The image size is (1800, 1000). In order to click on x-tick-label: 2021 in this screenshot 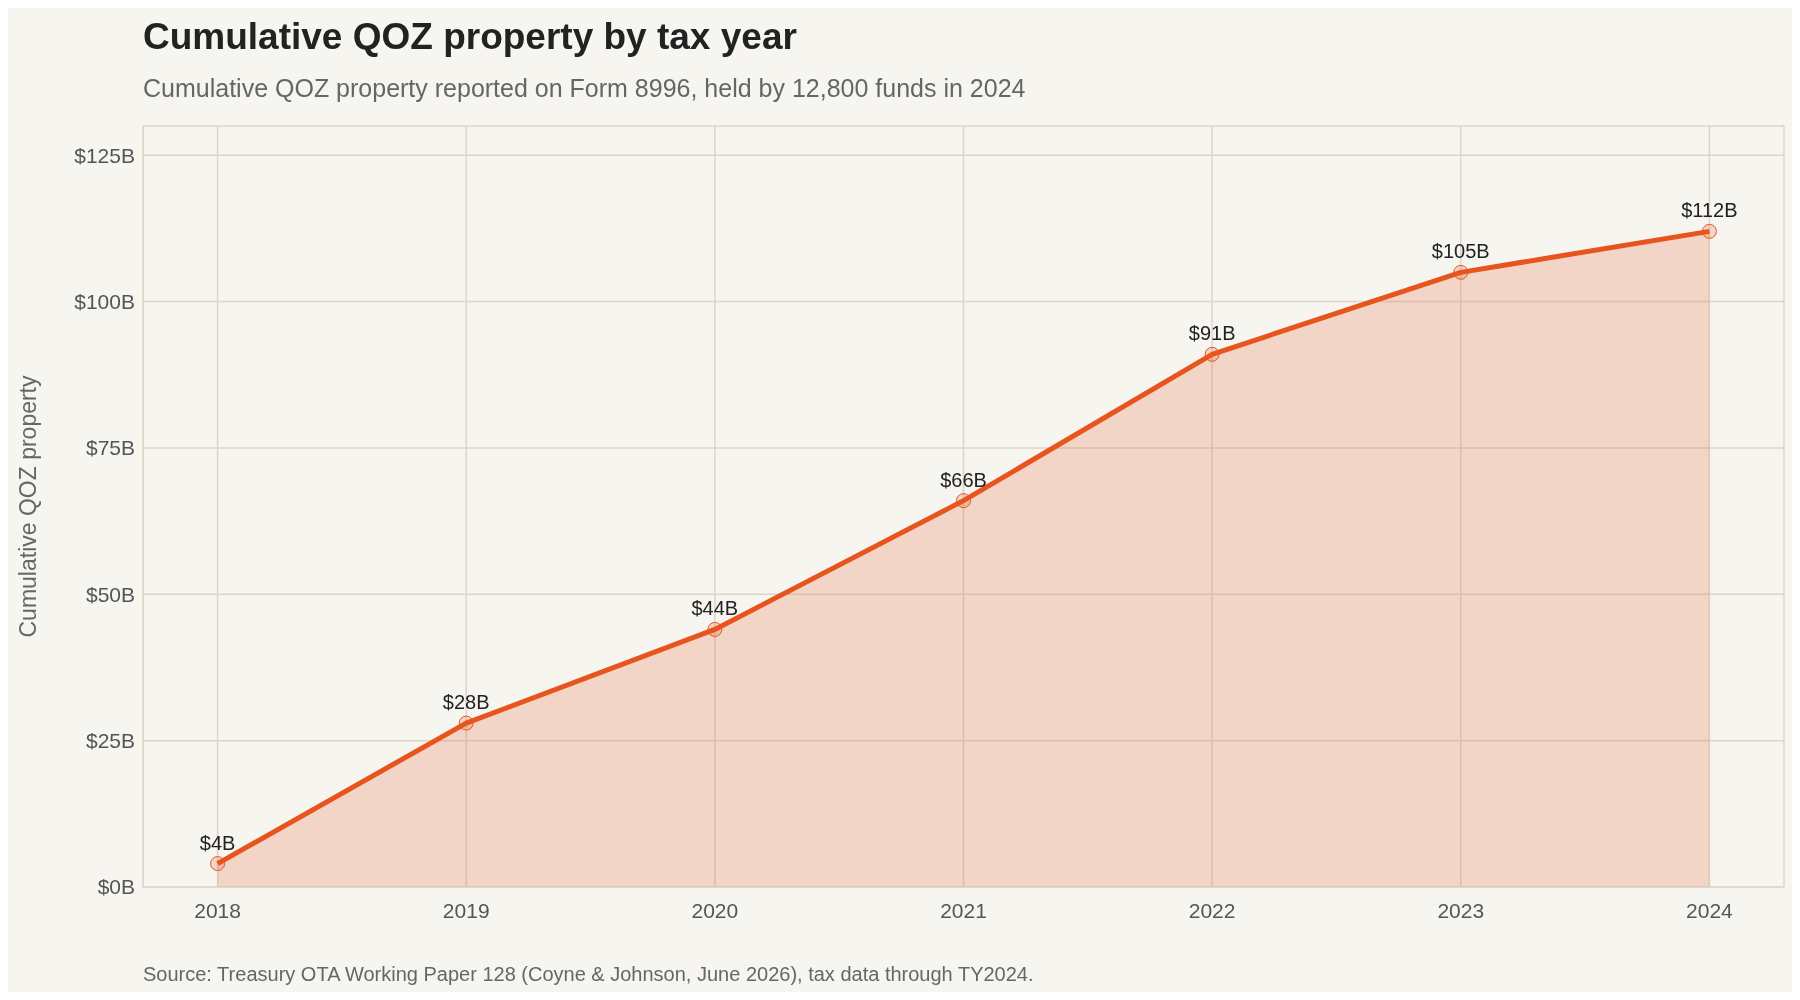, I will do `click(963, 910)`.